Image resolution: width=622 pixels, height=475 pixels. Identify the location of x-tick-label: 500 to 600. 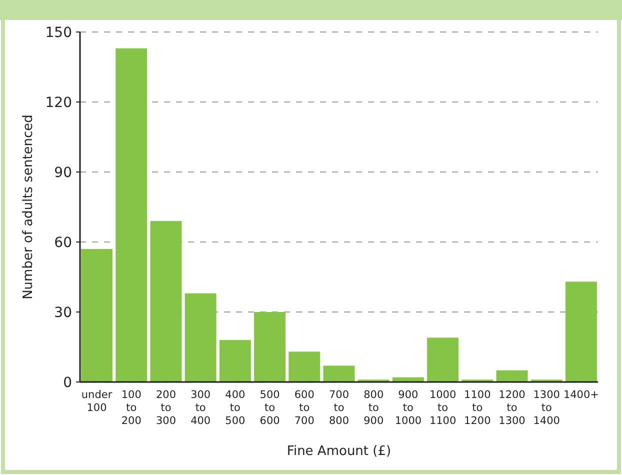
(270, 408).